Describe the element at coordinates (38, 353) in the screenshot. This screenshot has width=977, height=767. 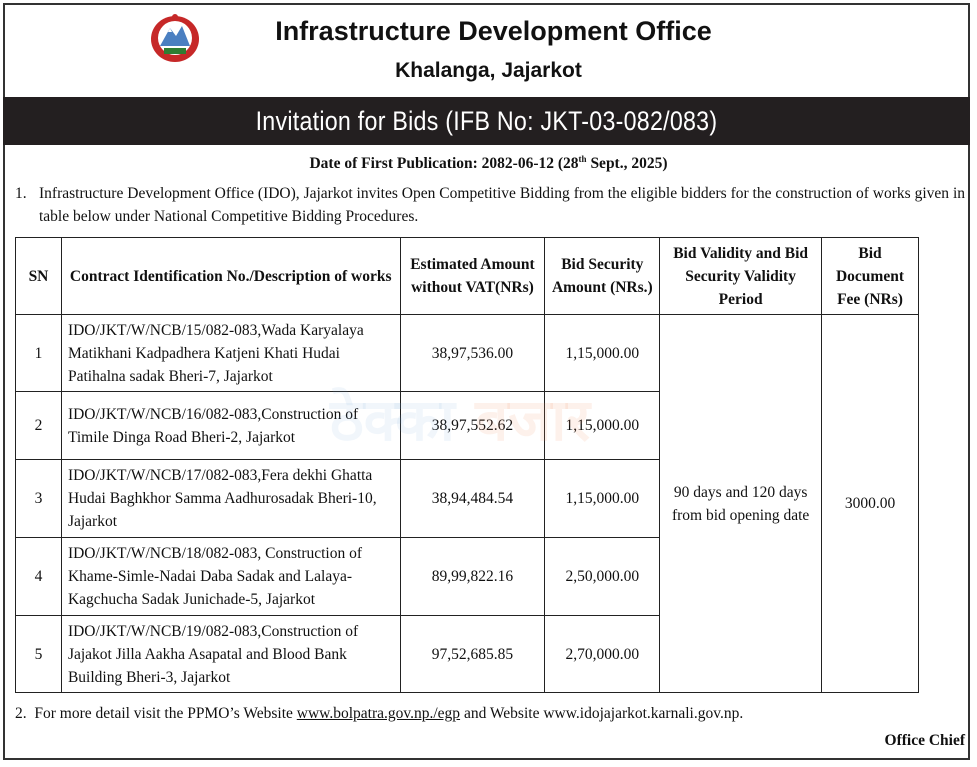
I see `cell-sn: 1` at that location.